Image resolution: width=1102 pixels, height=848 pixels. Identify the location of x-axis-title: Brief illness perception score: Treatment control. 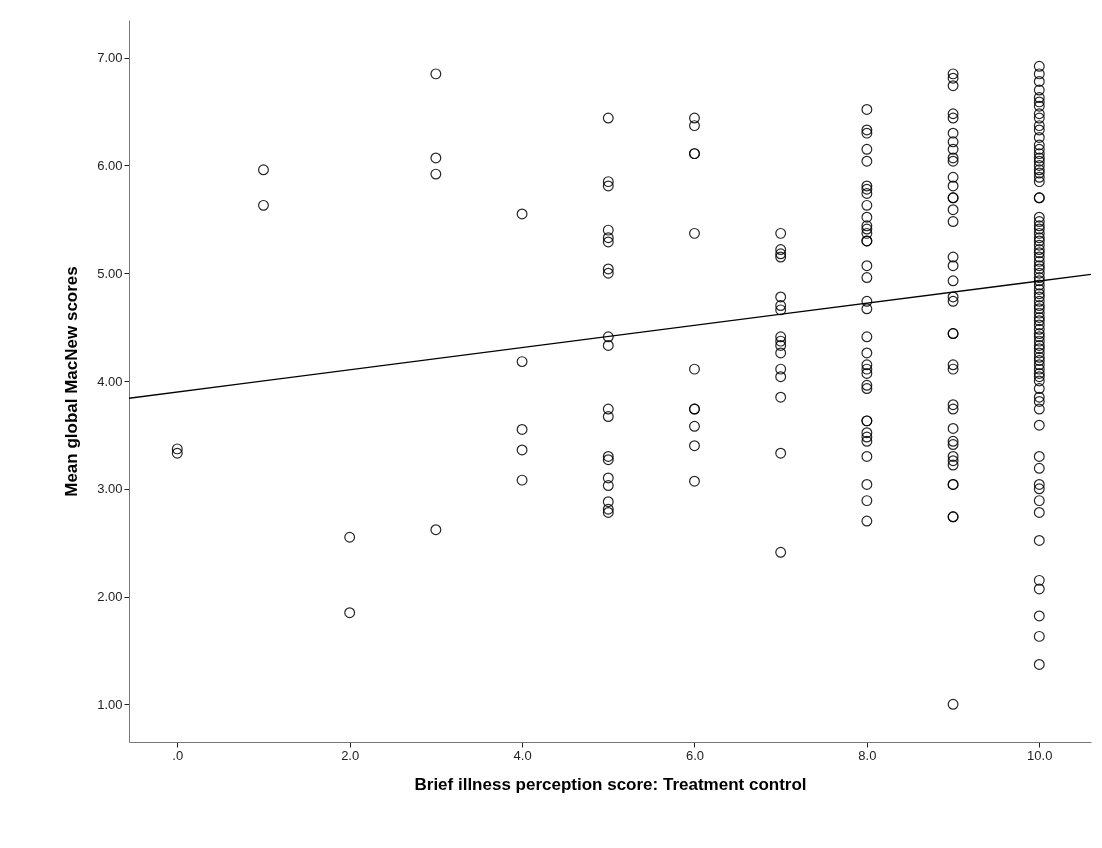
(610, 784).